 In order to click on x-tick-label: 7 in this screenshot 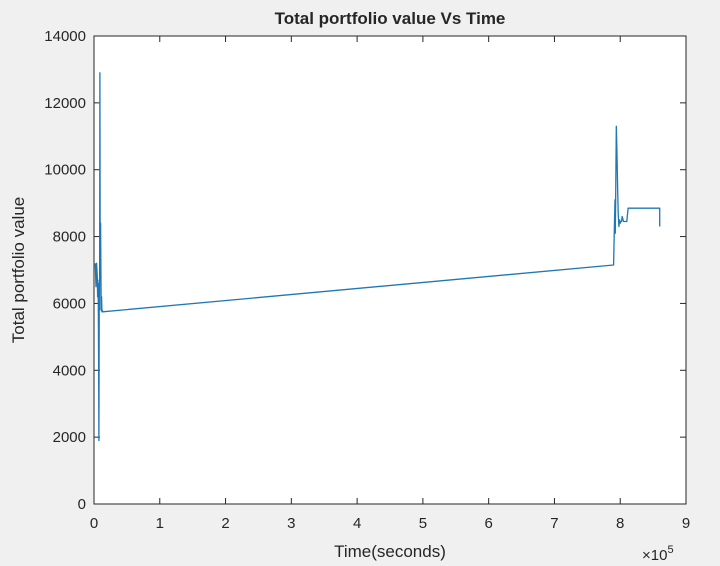, I will do `click(554, 523)`.